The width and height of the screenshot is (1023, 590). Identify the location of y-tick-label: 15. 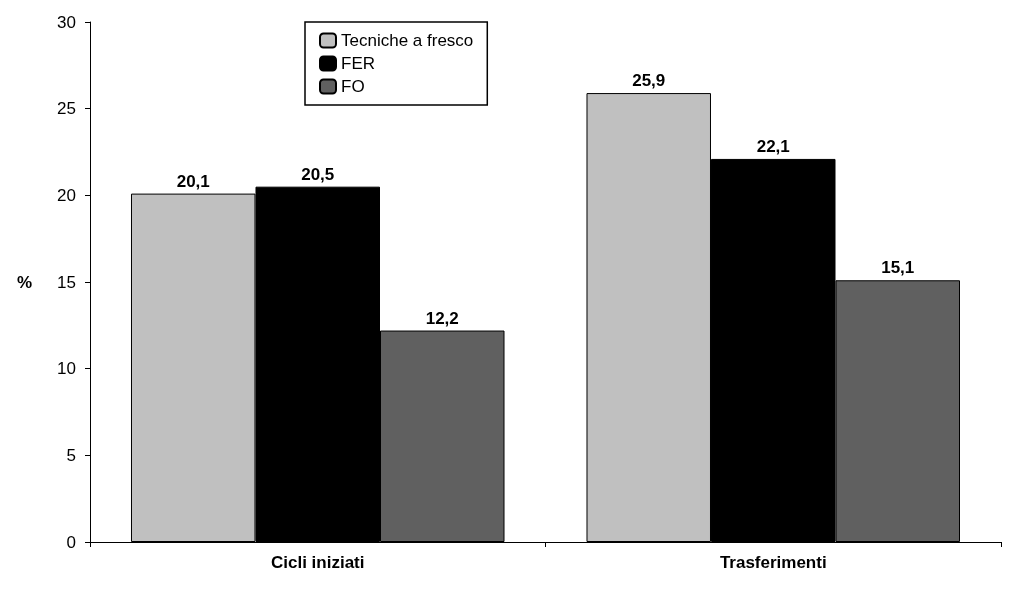
(66, 282).